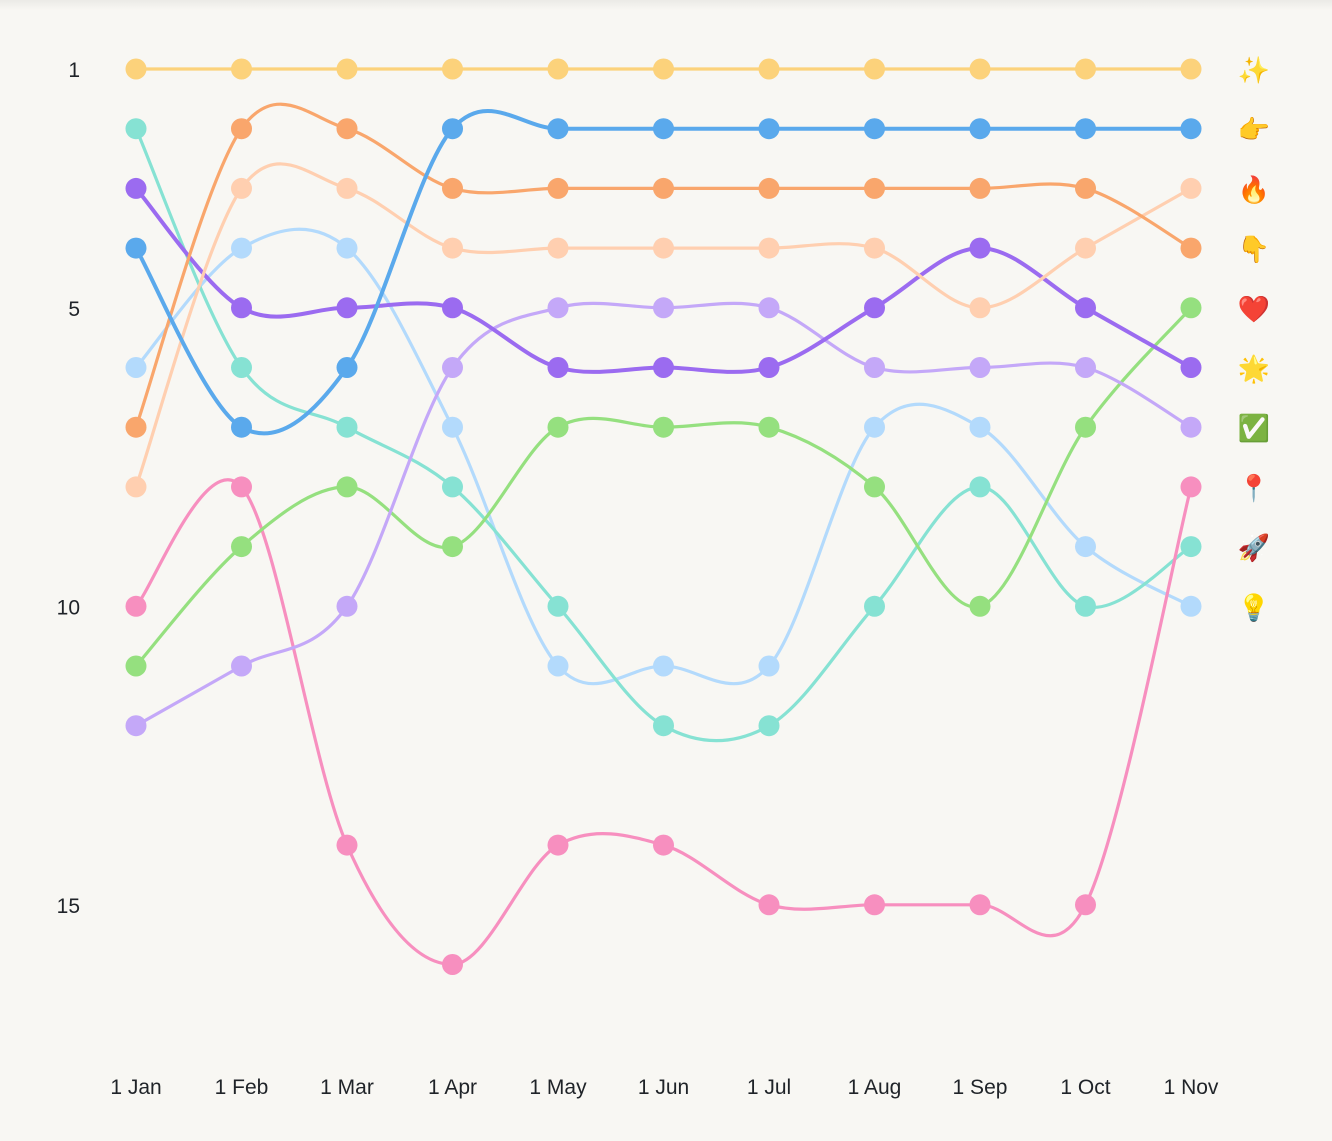 The image size is (1332, 1141). I want to click on point-check-mark-1-may, so click(558, 427).